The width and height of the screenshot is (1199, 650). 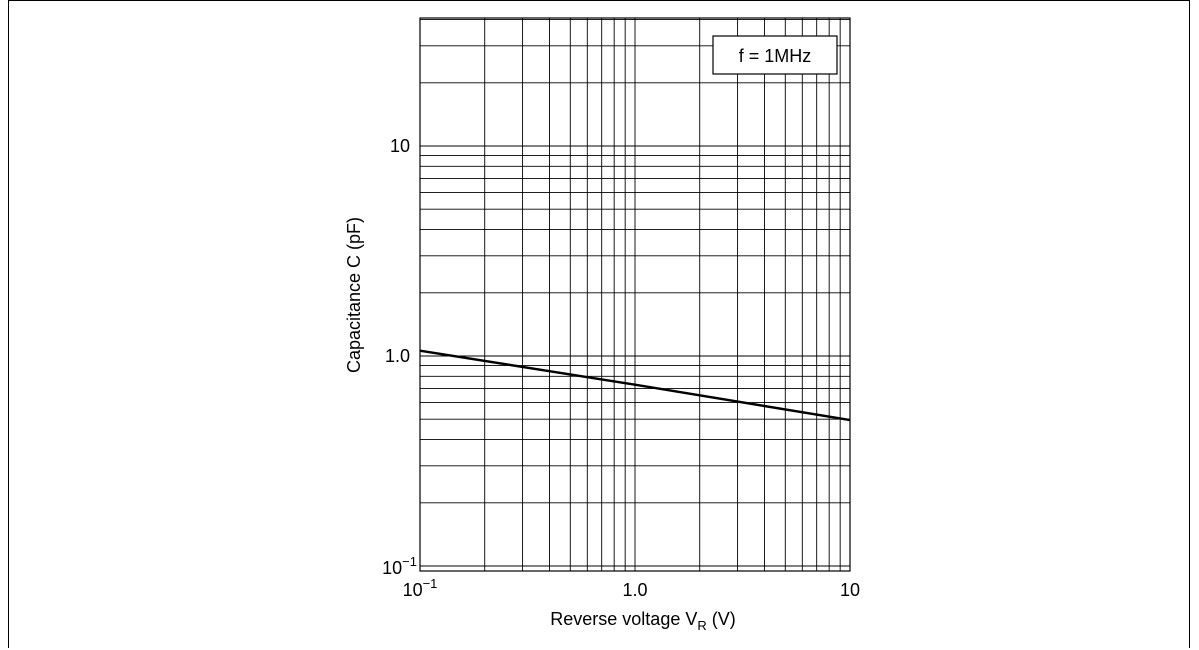 I want to click on series-layer, so click(x=635, y=385).